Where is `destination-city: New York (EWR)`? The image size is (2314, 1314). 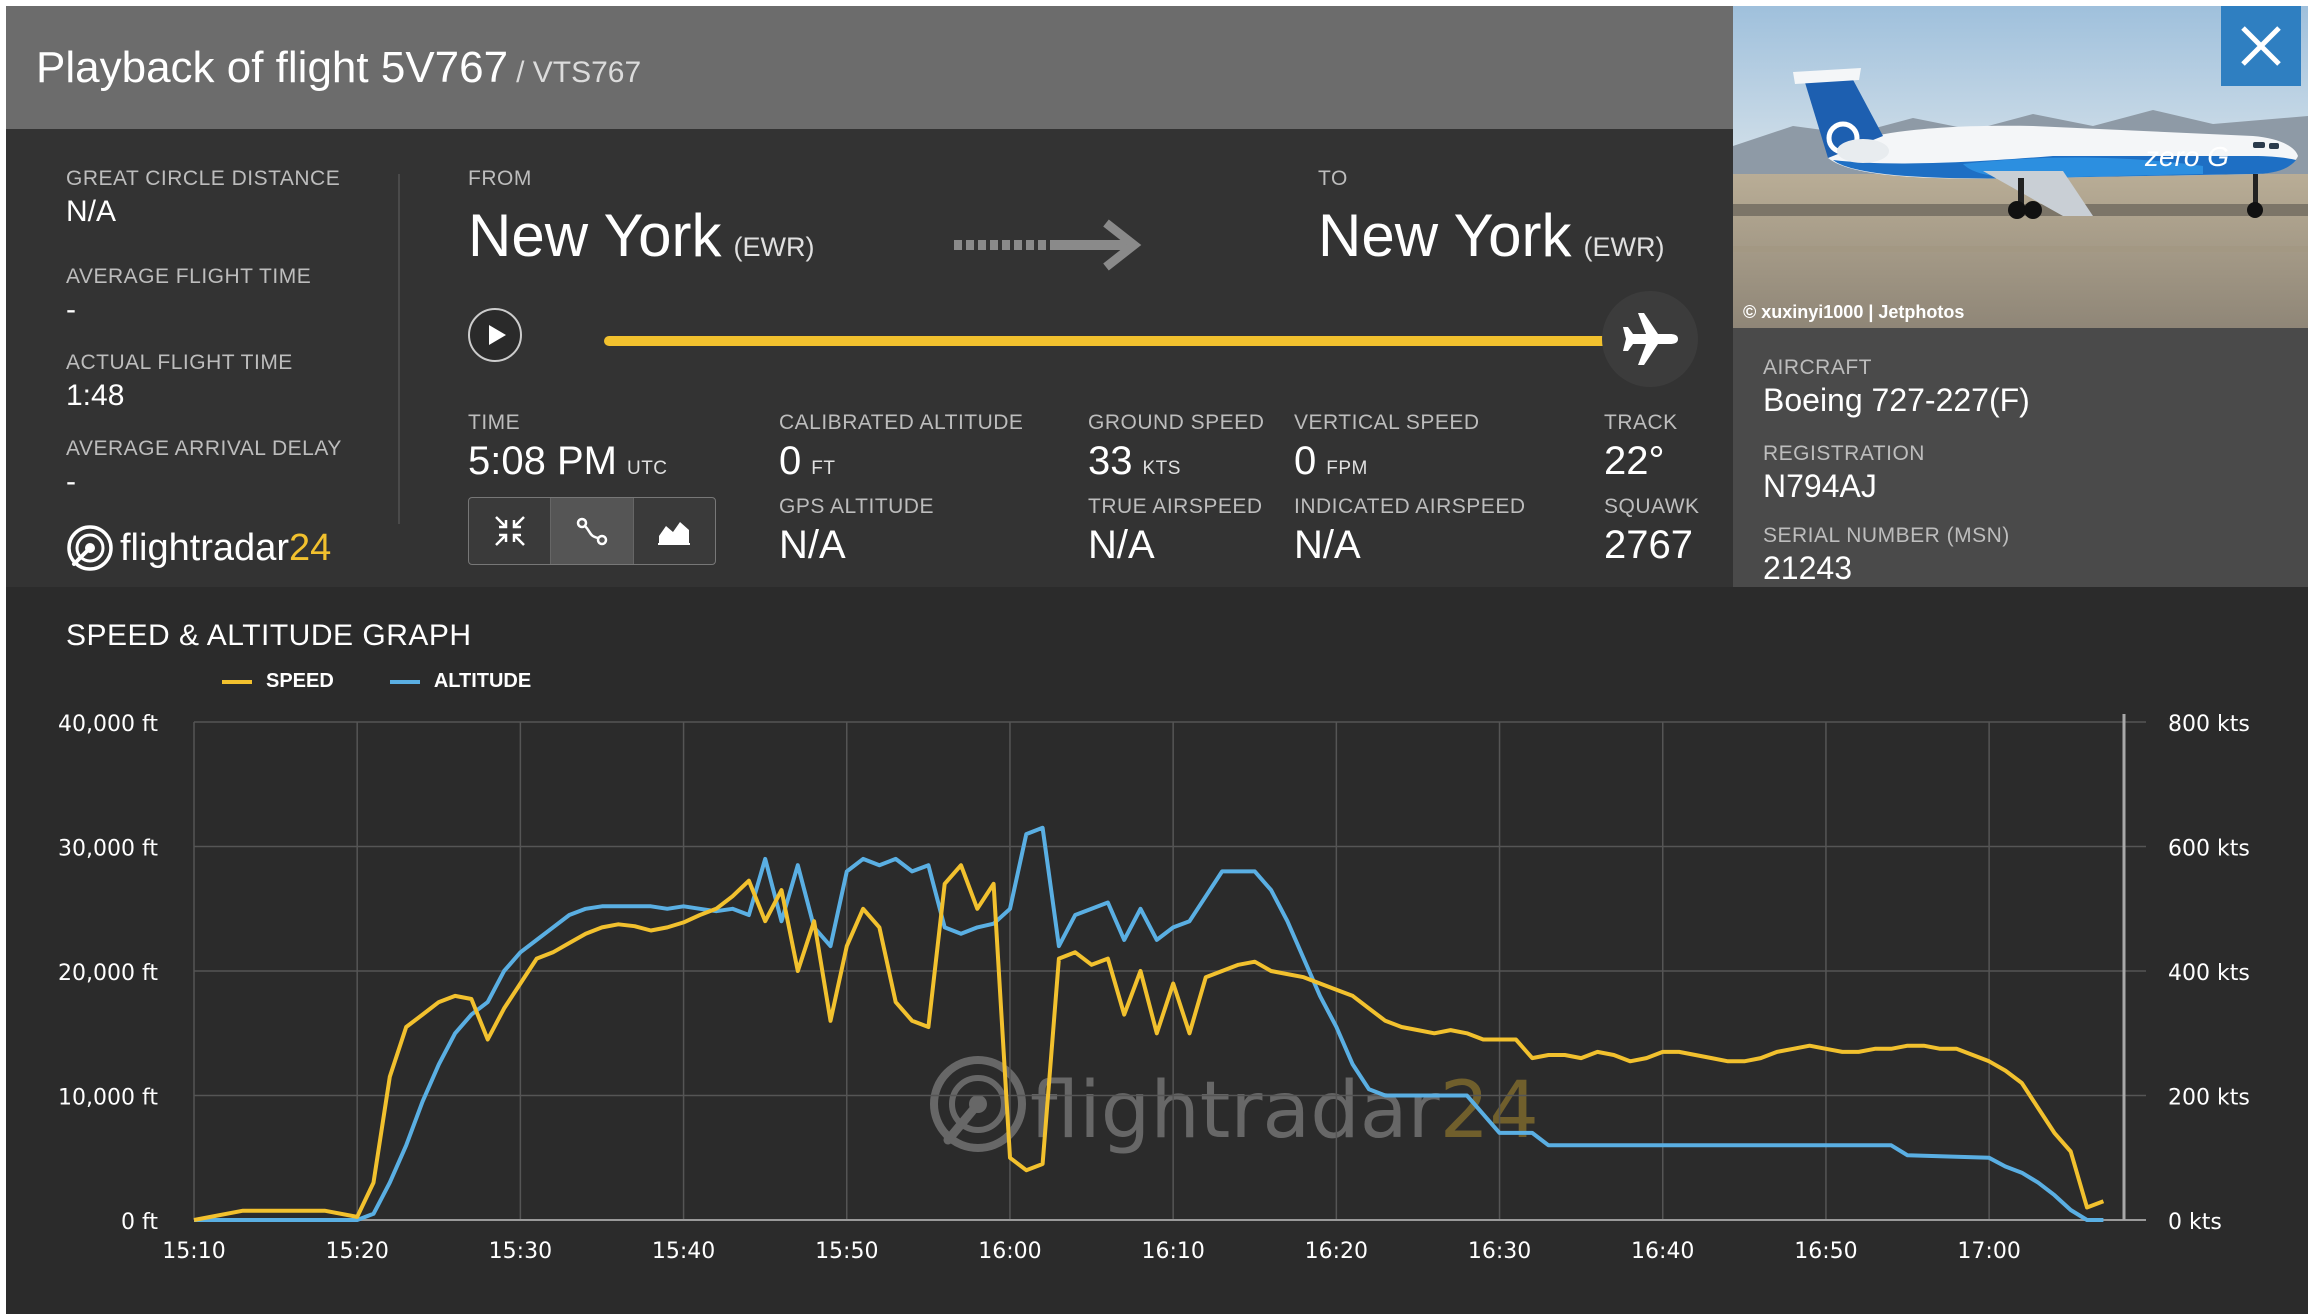 destination-city: New York (EWR) is located at coordinates (1491, 241).